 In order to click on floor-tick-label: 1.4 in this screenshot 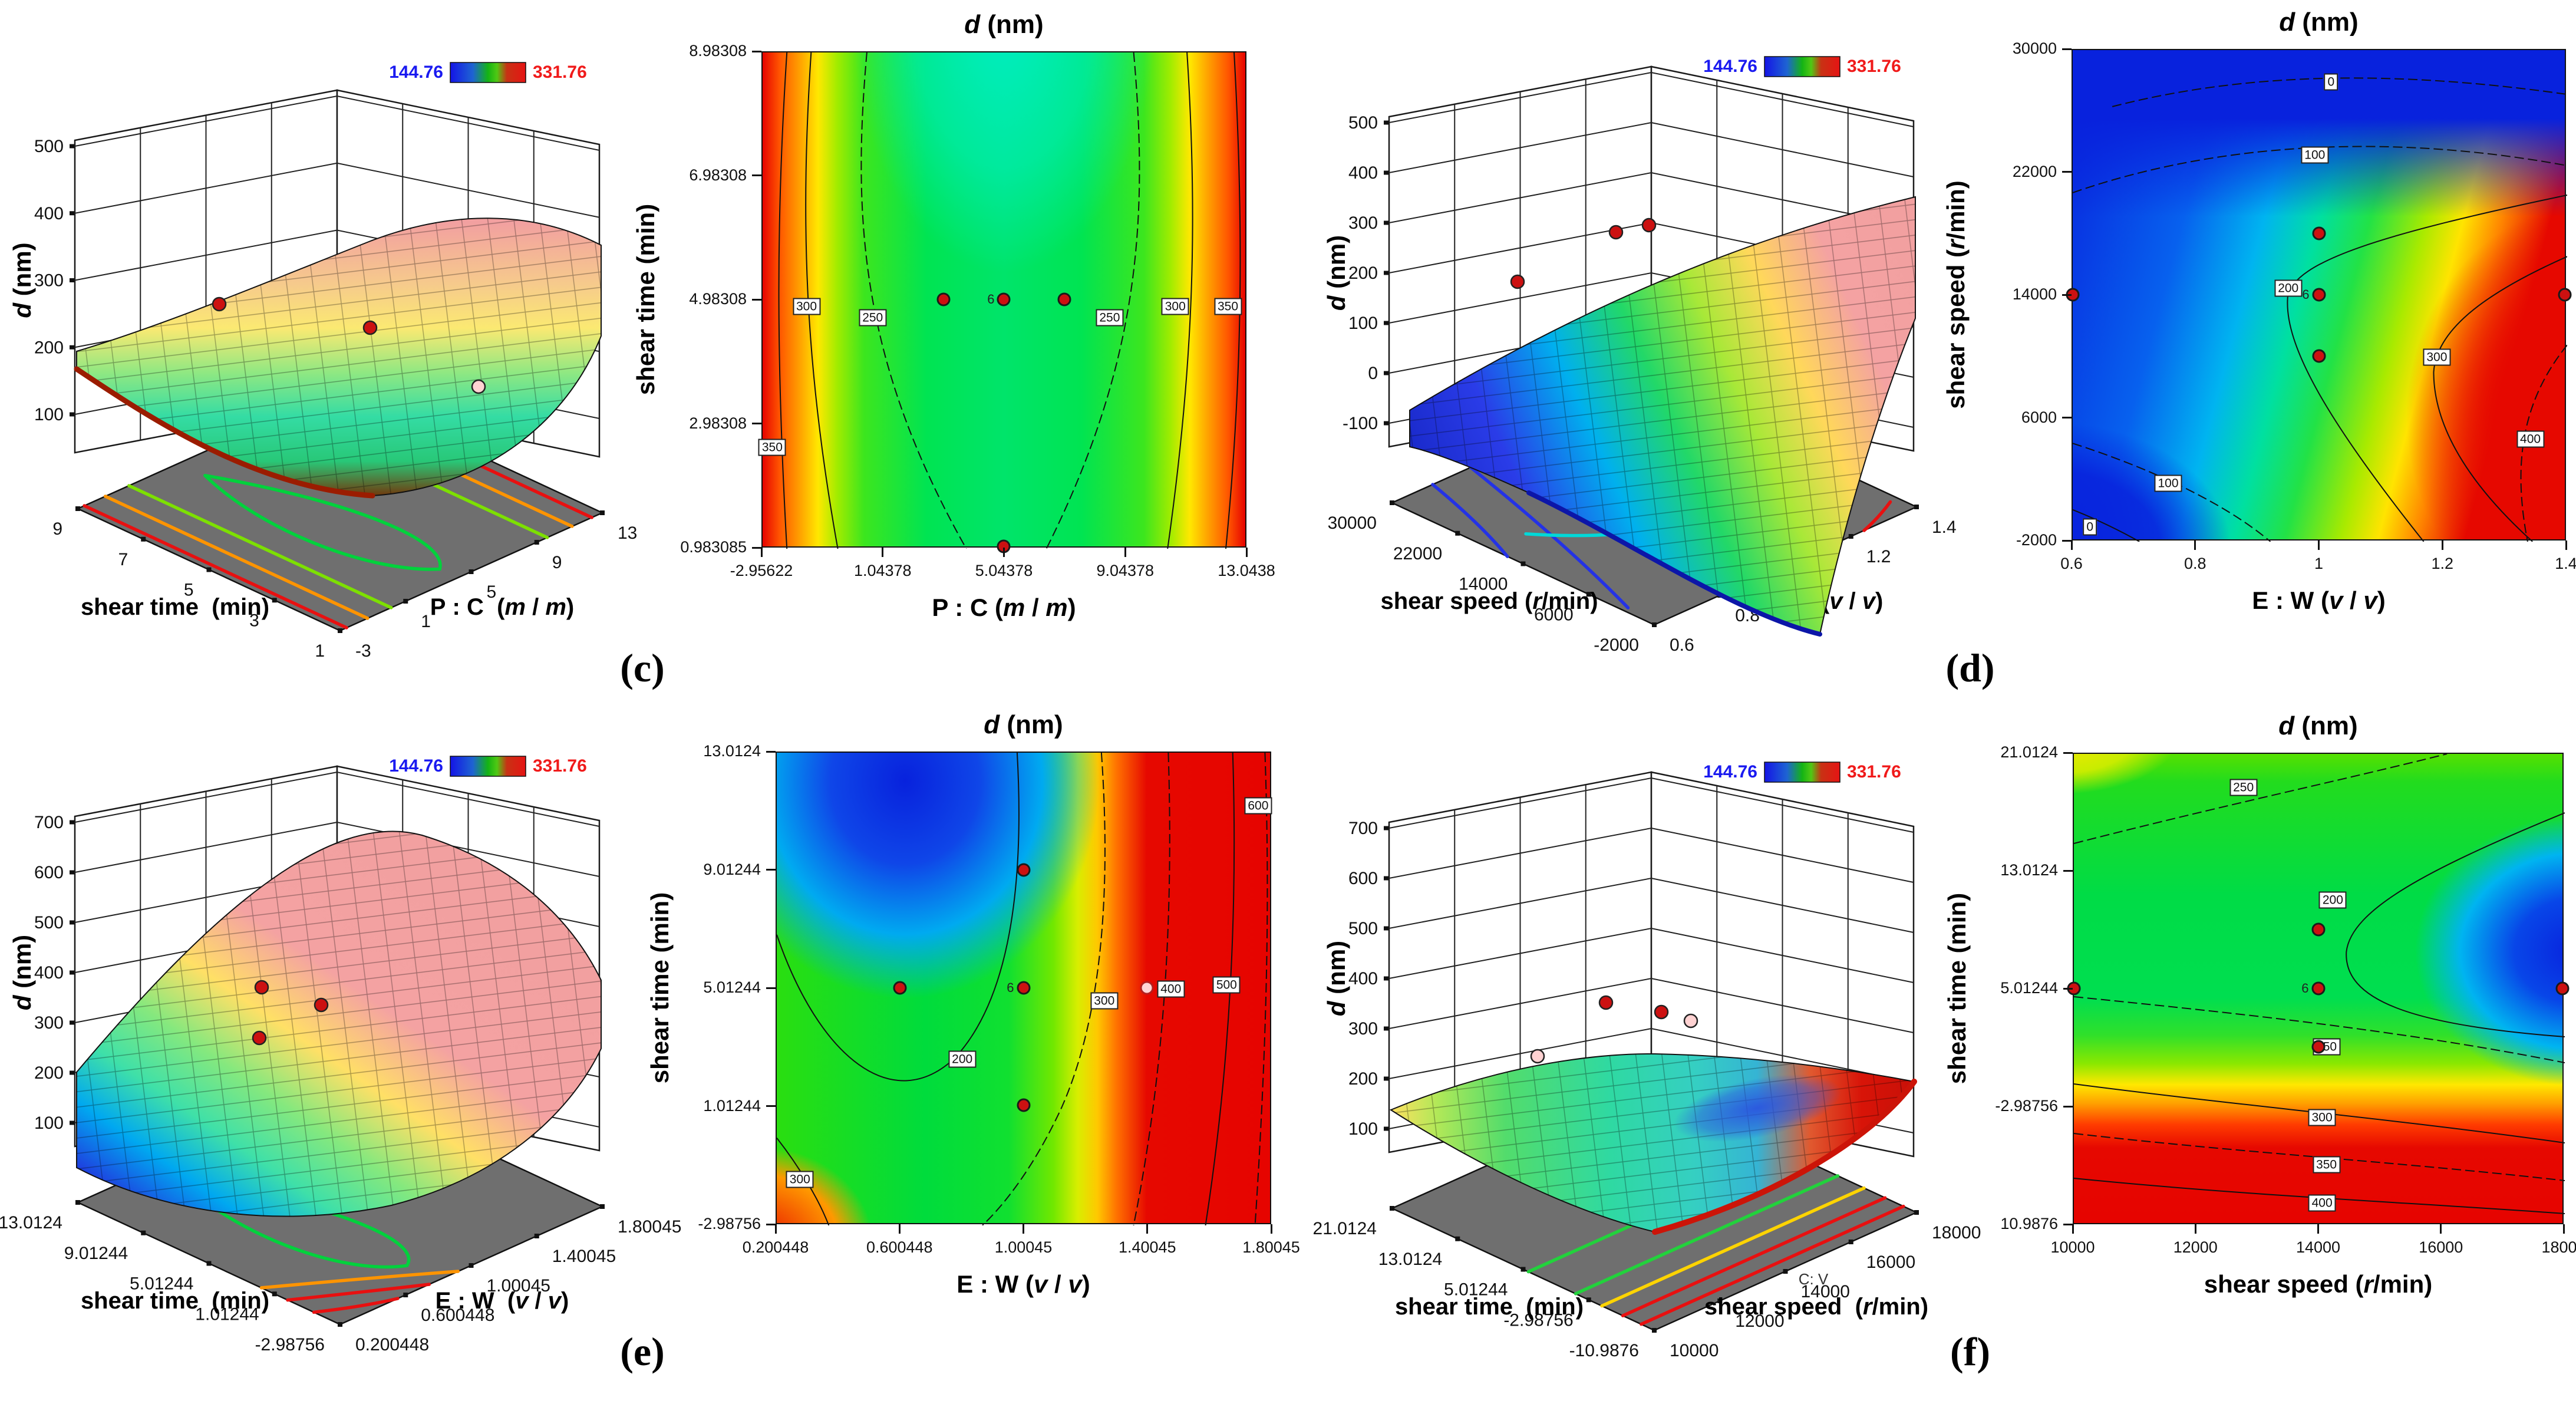, I will do `click(1945, 527)`.